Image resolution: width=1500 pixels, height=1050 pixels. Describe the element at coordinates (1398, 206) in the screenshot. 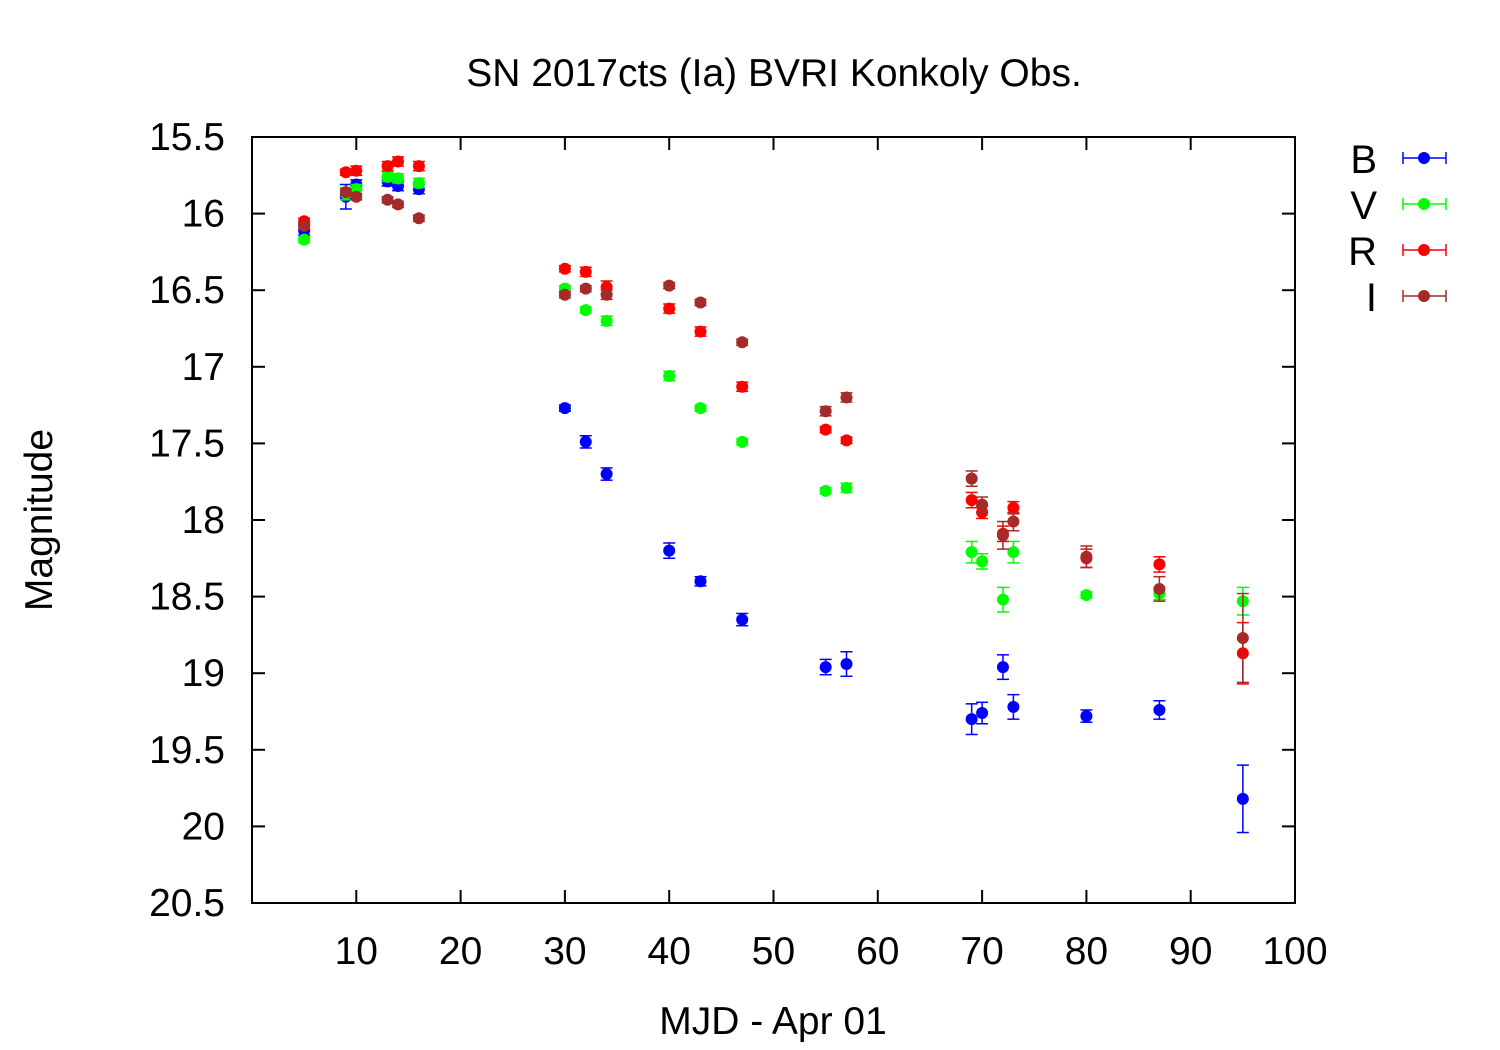

I see `legend-item-V: V` at that location.